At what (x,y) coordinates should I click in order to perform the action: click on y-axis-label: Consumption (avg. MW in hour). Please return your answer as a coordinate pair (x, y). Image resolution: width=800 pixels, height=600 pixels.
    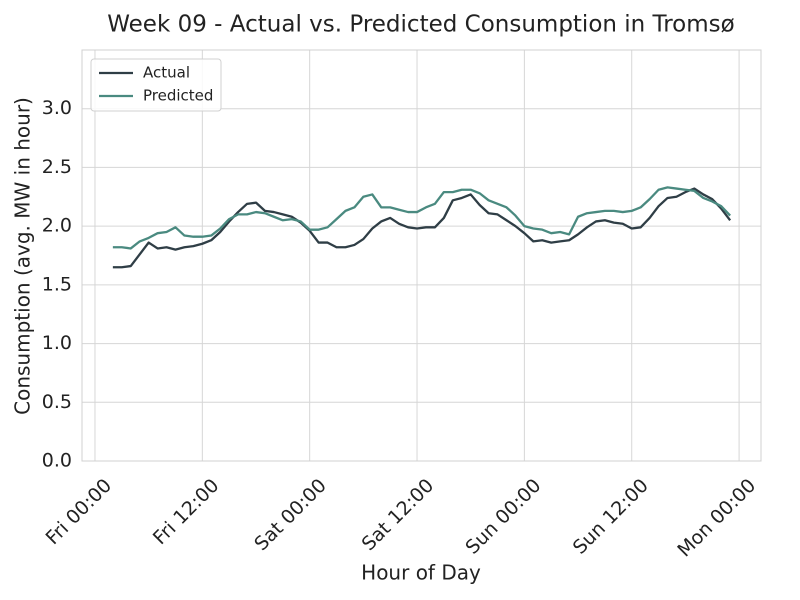
    Looking at the image, I should click on (23, 256).